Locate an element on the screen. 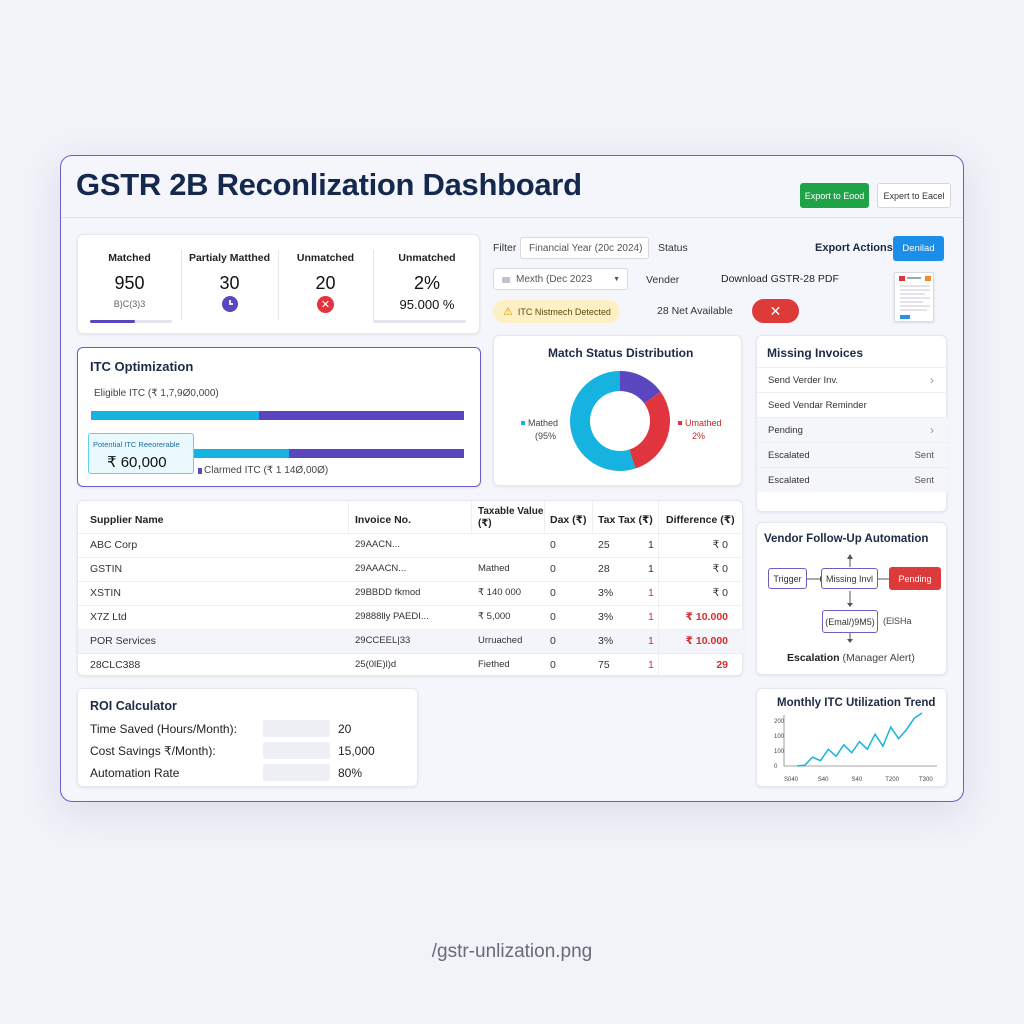 The image size is (1024, 1024). stat-unmatched: Unmatched 20 ✕ is located at coordinates (325, 285).